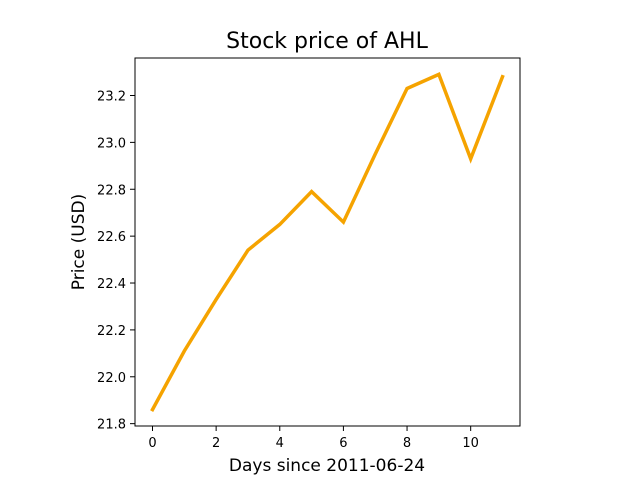 The height and width of the screenshot is (480, 640). What do you see at coordinates (343, 443) in the screenshot?
I see `x-tick-label: 6` at bounding box center [343, 443].